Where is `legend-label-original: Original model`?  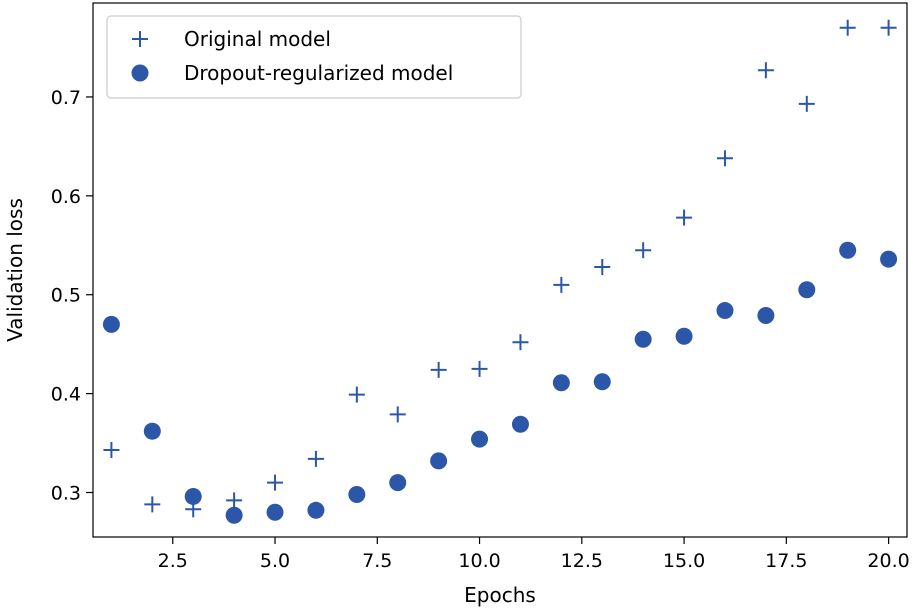
legend-label-original: Original model is located at coordinates (257, 39).